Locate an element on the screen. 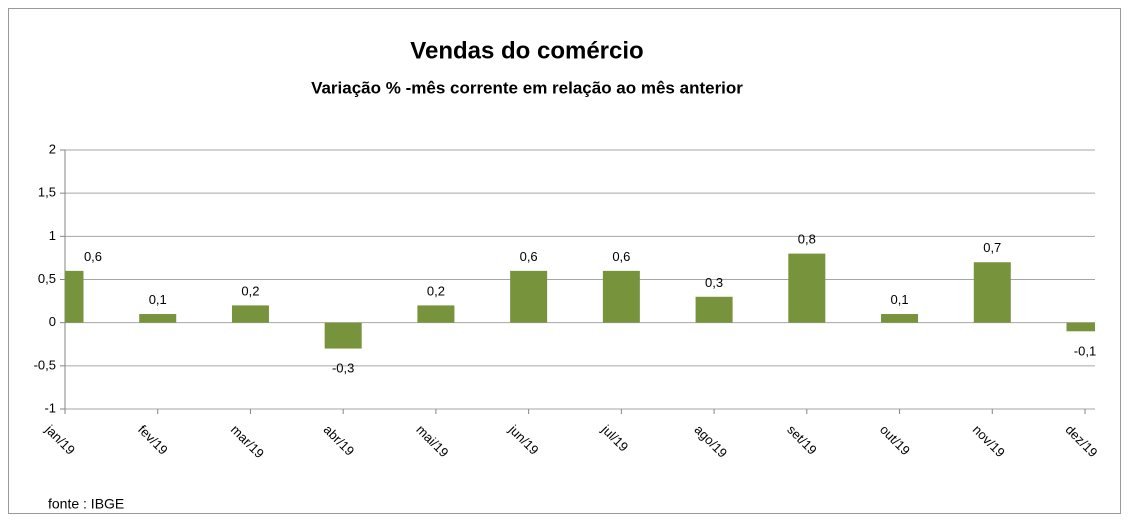 Image resolution: width=1129 pixels, height=522 pixels. y-tick-label: 1,5 is located at coordinates (47, 192).